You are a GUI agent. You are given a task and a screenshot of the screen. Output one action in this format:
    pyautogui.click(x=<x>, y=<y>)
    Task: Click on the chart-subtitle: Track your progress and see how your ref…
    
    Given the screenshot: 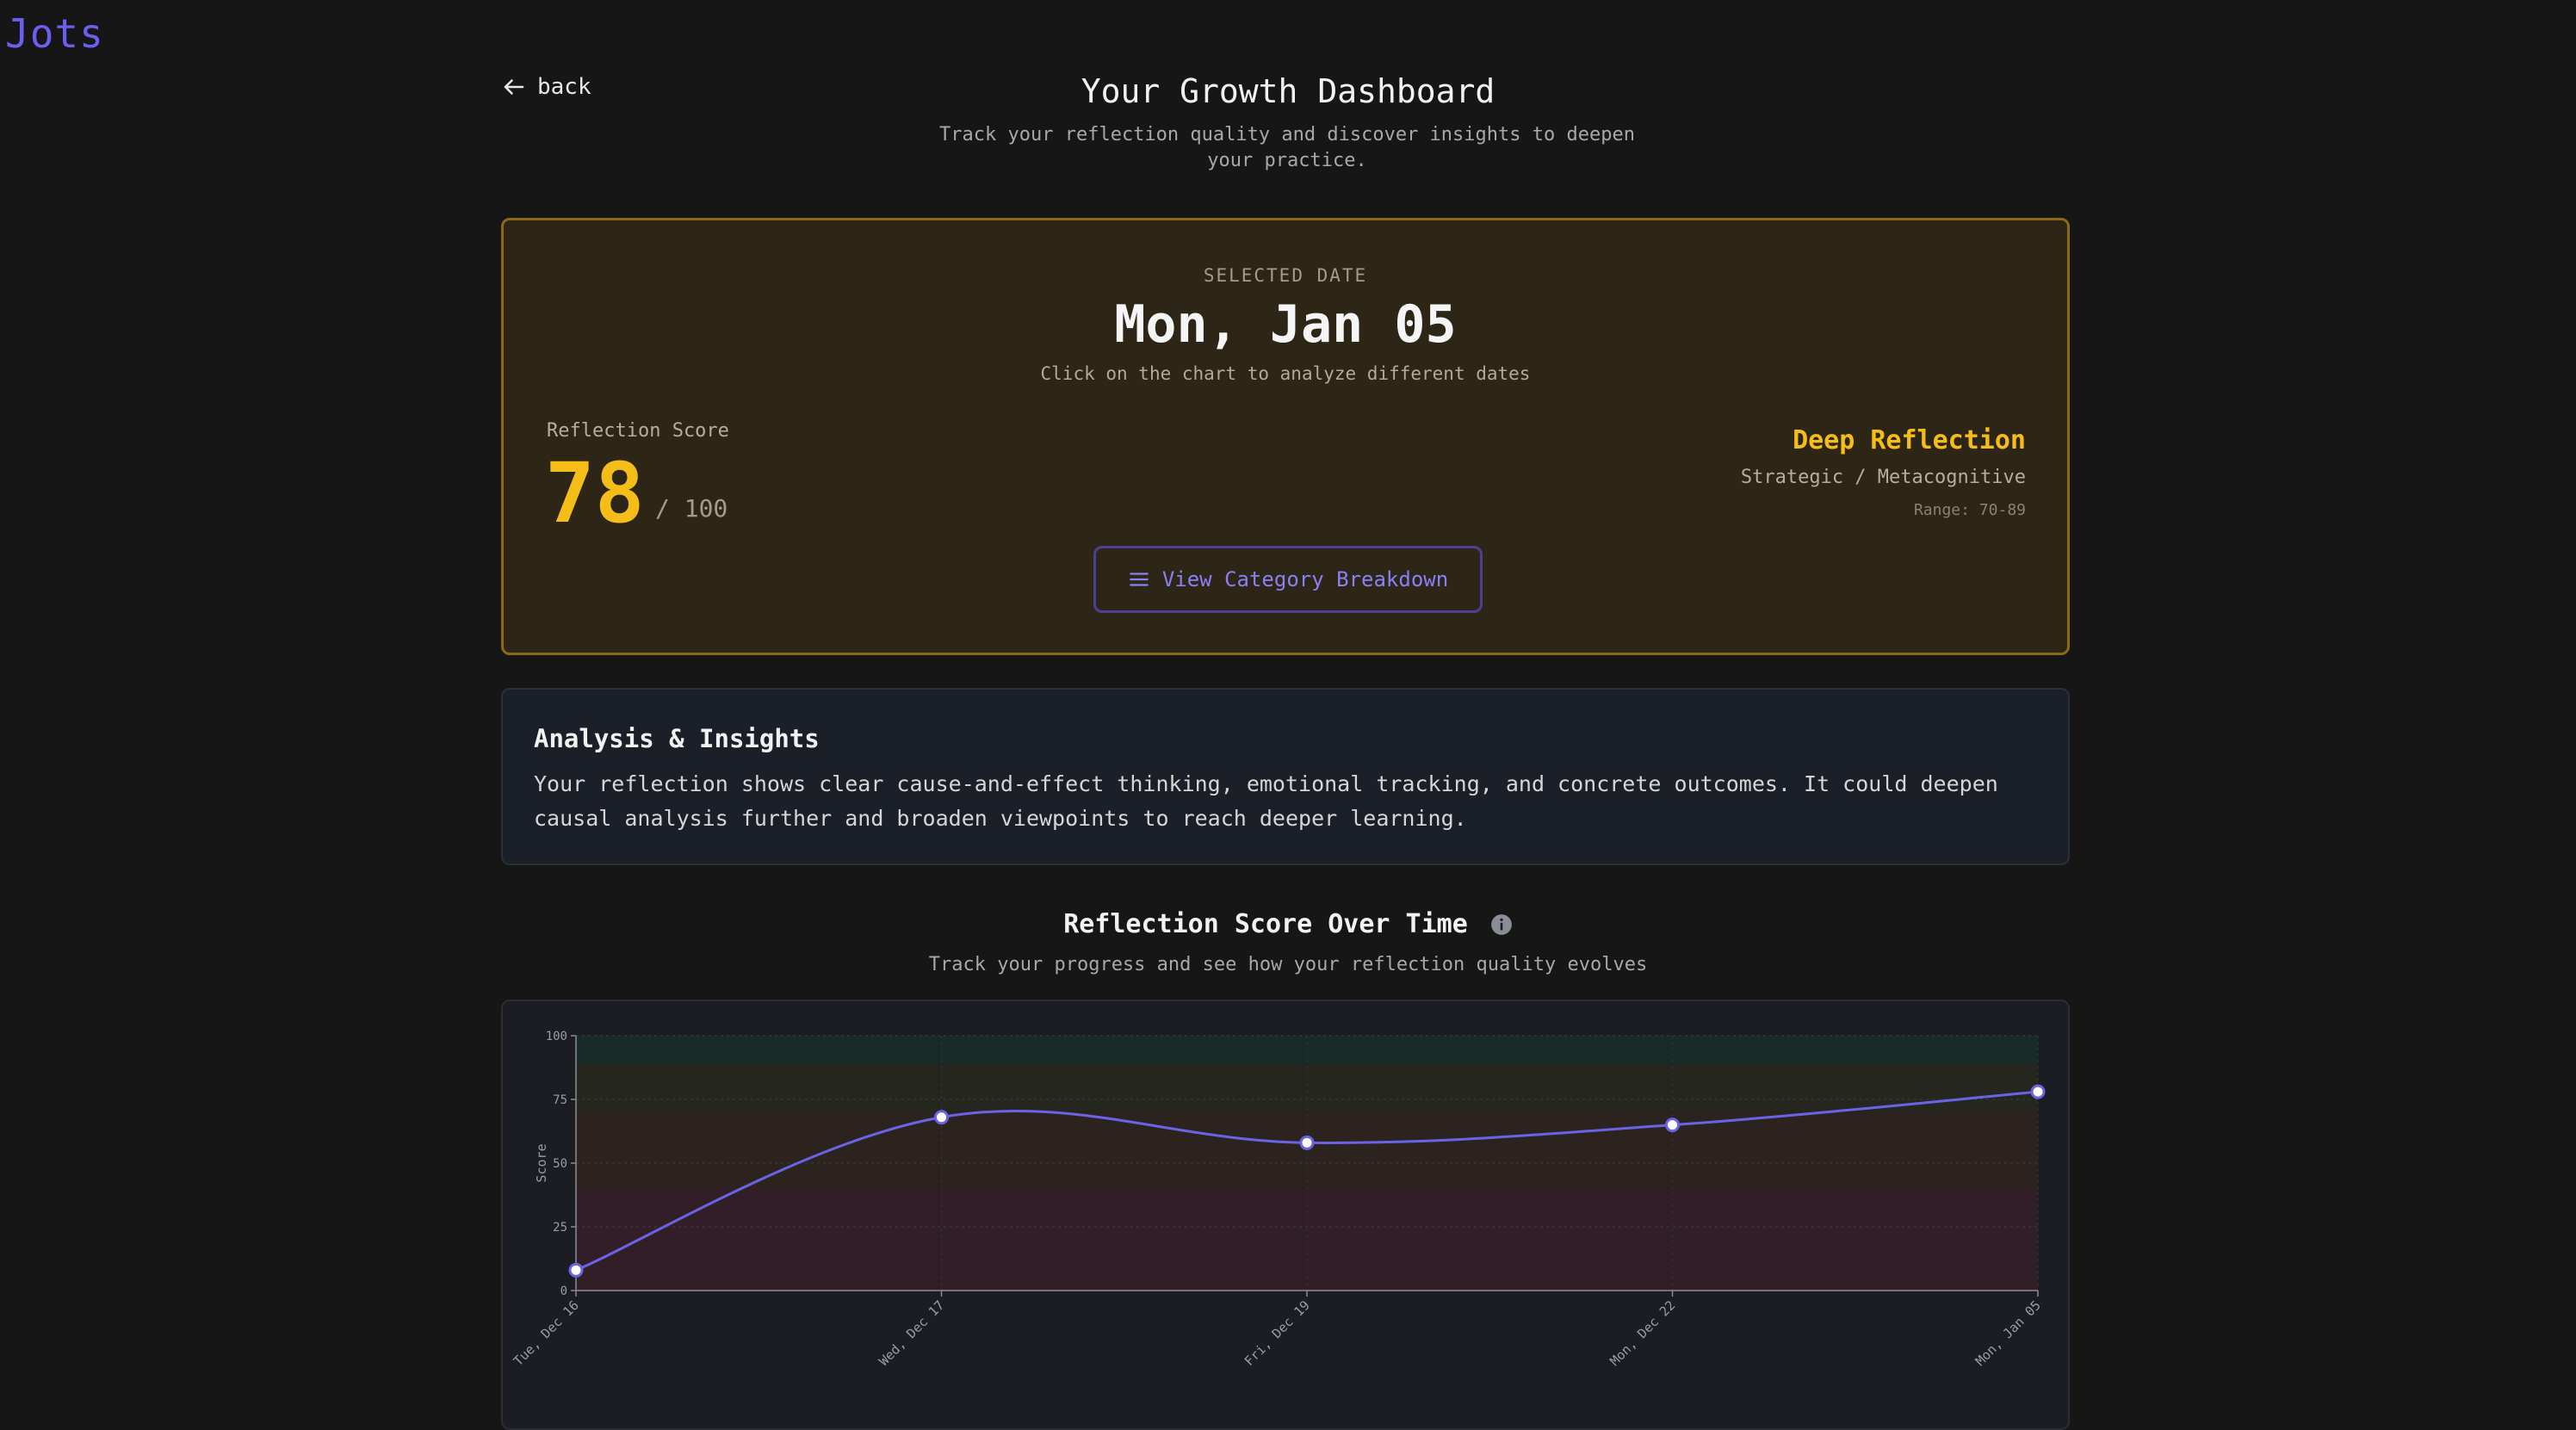 What is the action you would take?
    pyautogui.click(x=1288, y=965)
    